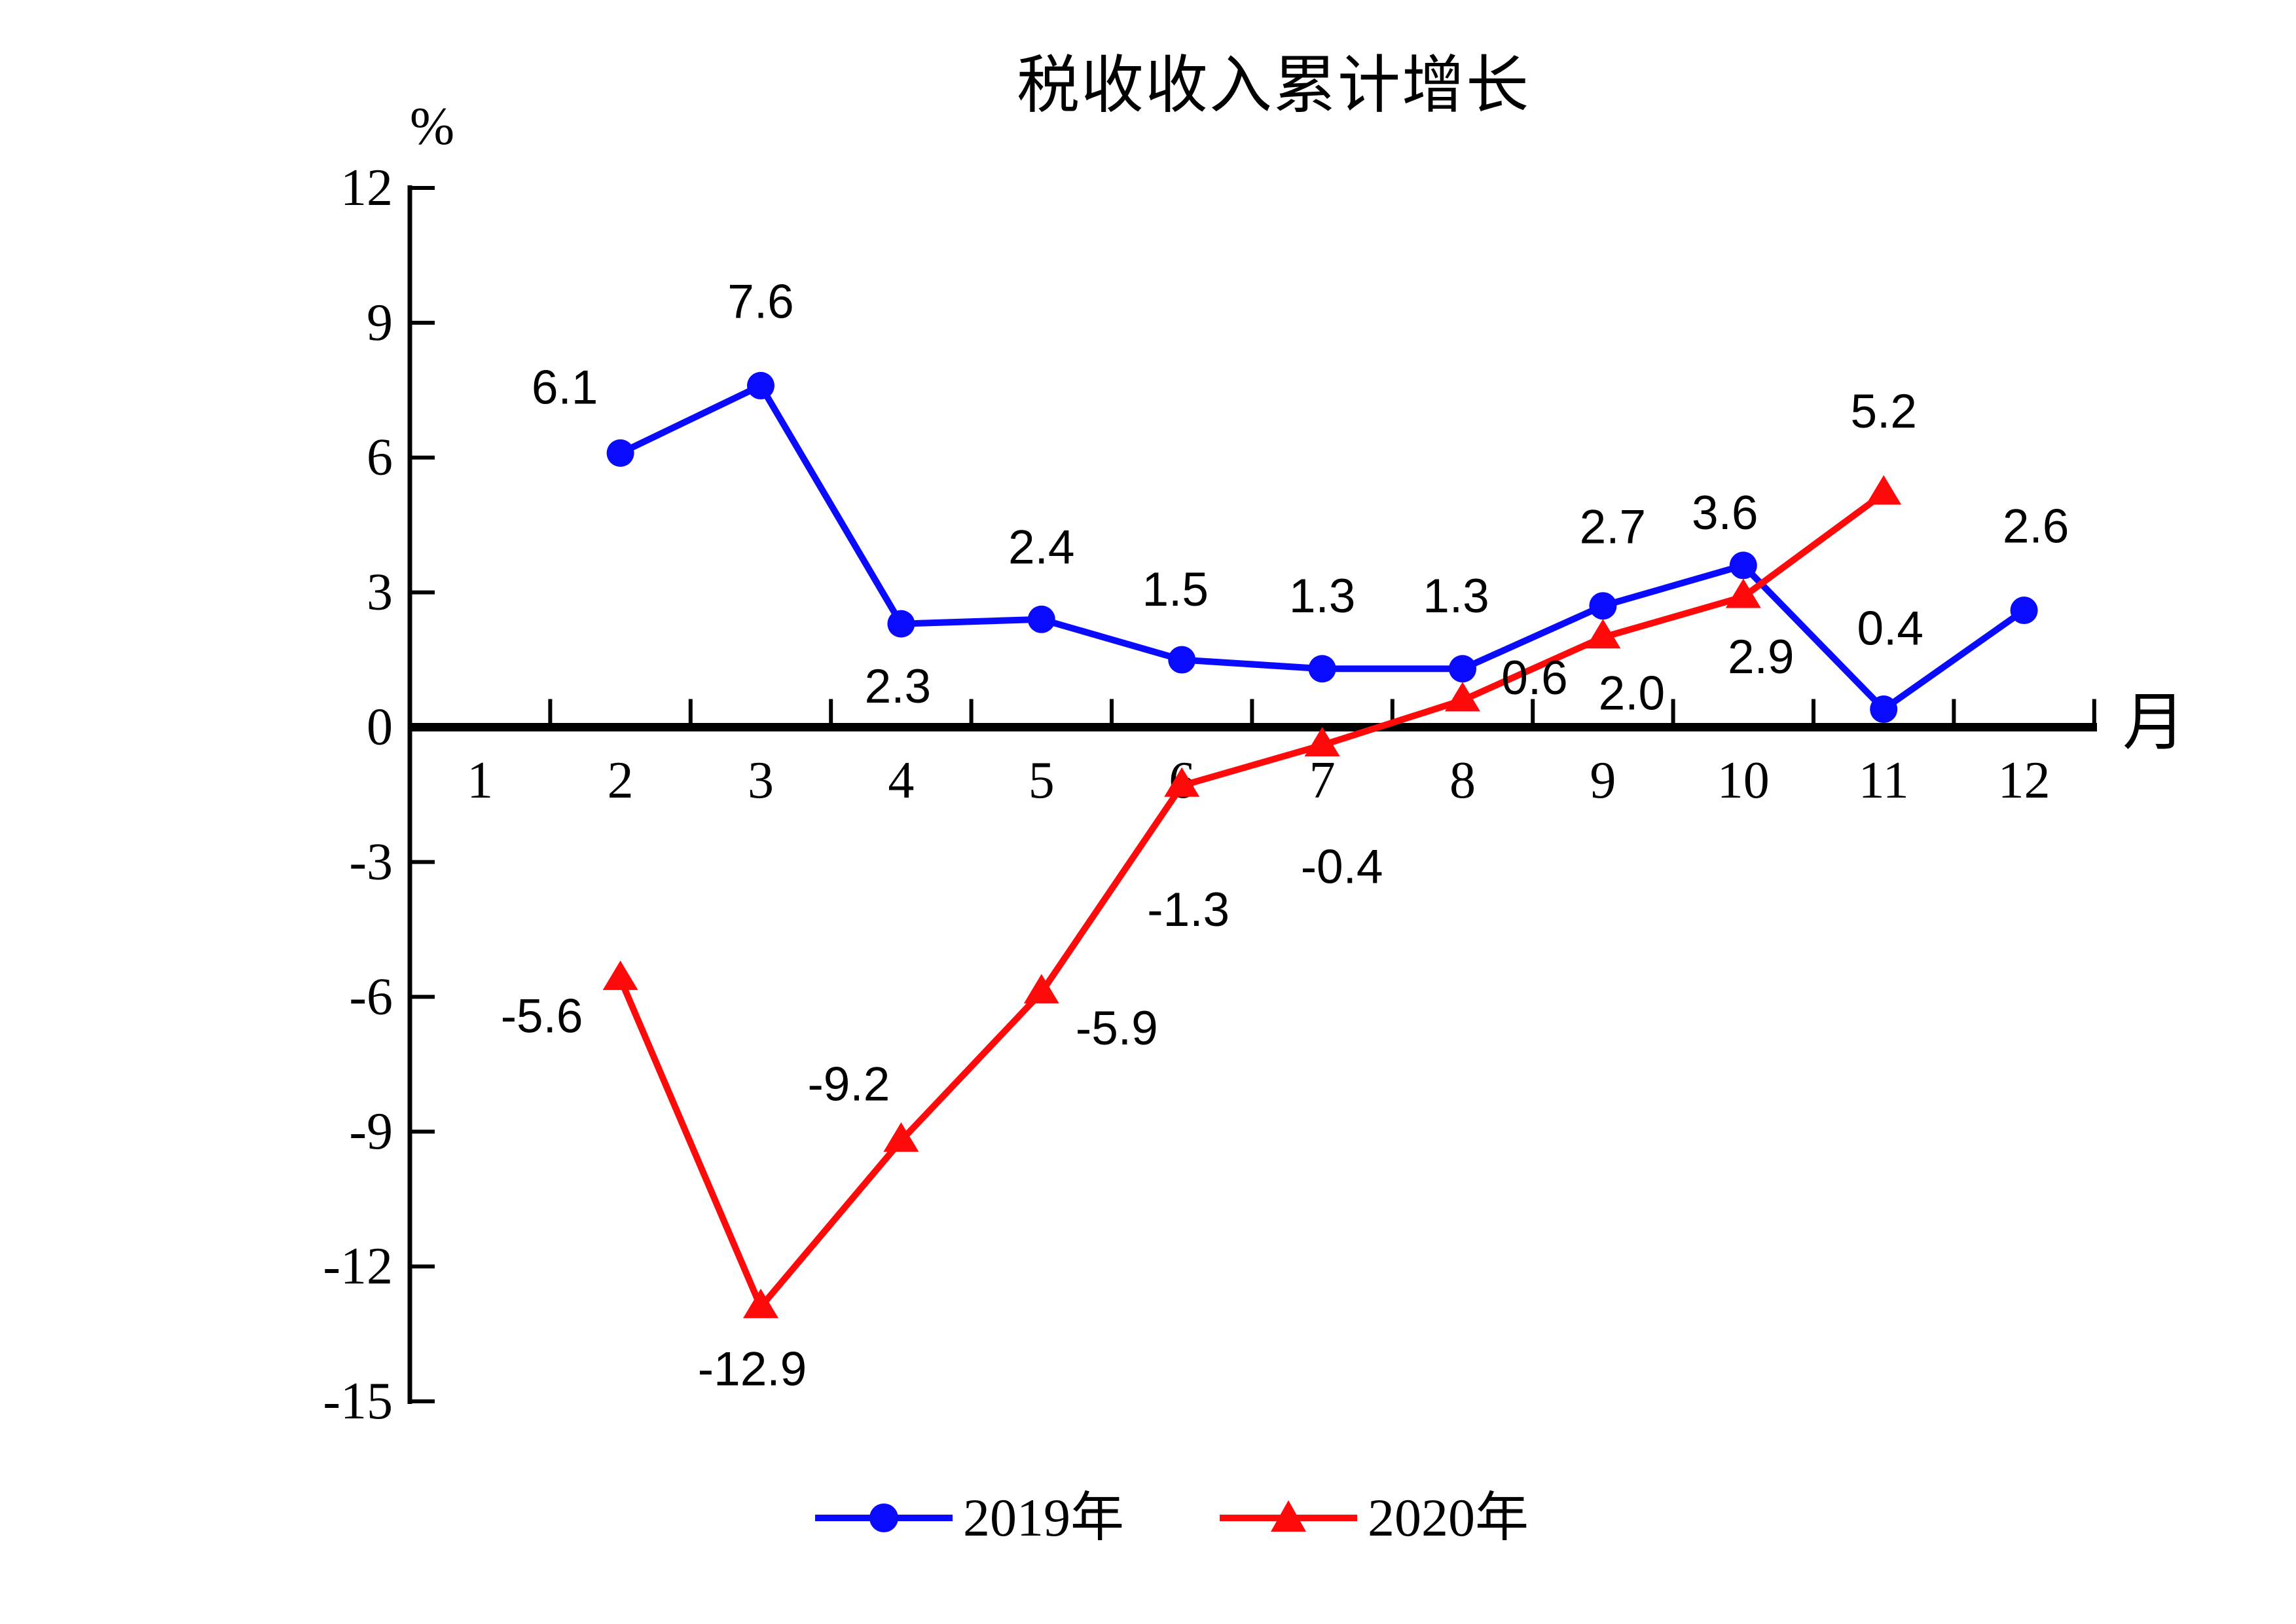  I want to click on x-tick-label: 10, so click(1743, 780).